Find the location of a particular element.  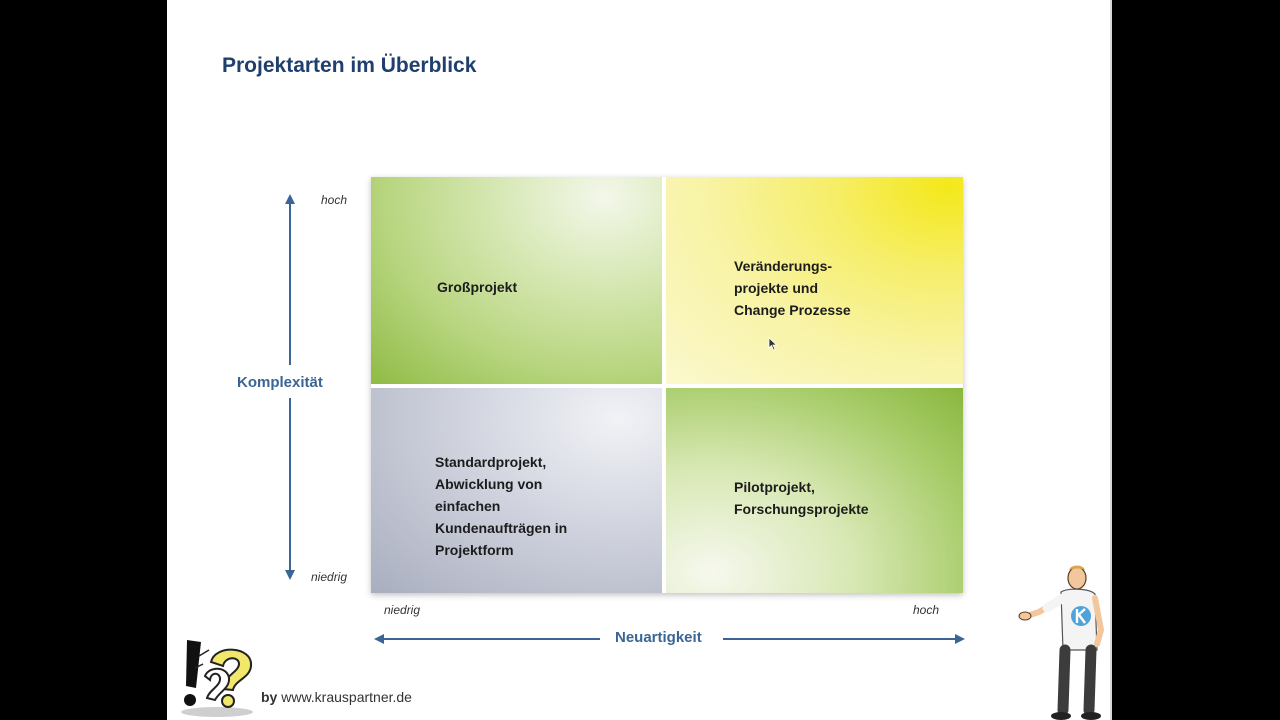

x-axis-arrow-left-icon is located at coordinates (379, 639).